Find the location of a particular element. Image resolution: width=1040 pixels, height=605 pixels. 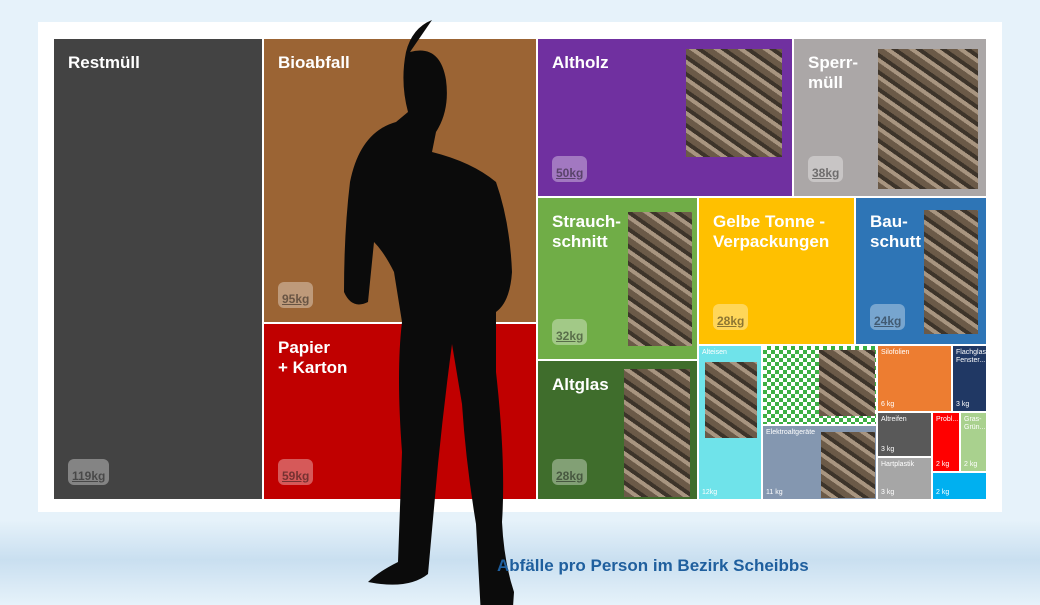

treemap-tile: Sperr- müll 38kg is located at coordinates (890, 117).